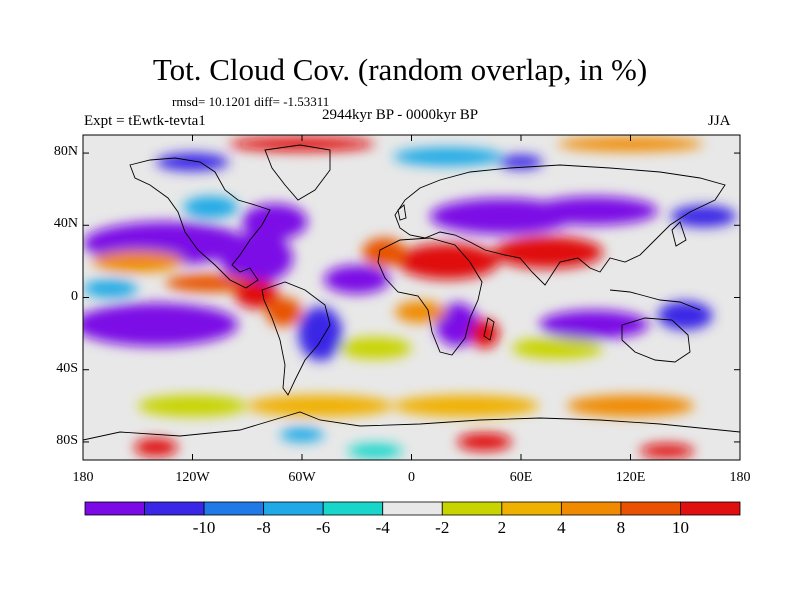  What do you see at coordinates (83, 477) in the screenshot?
I see `x-tick-label-0: 180` at bounding box center [83, 477].